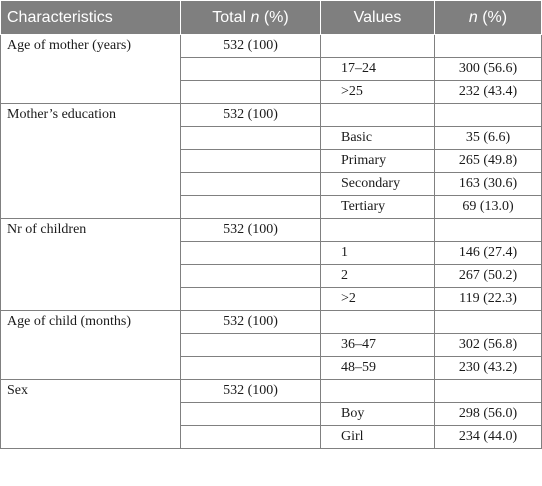  Describe the element at coordinates (488, 184) in the screenshot. I see `n-cell: 163 (30.6)` at that location.